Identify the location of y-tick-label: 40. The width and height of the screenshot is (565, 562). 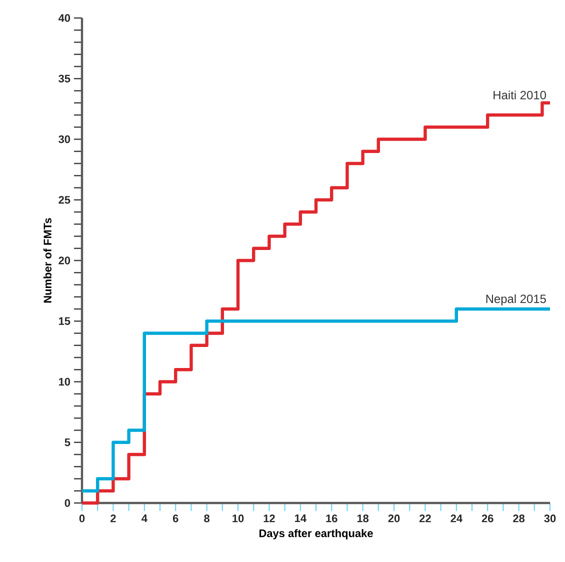
(64, 18).